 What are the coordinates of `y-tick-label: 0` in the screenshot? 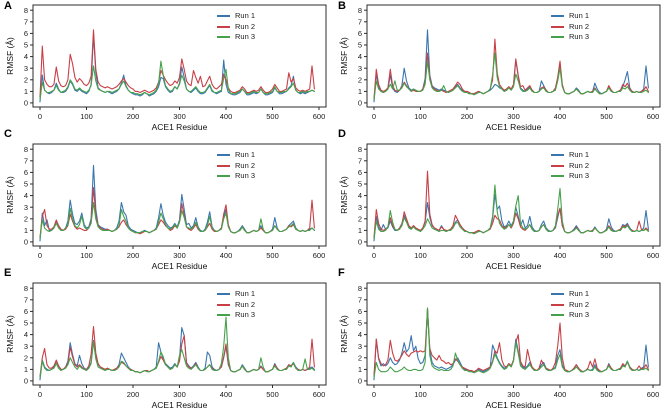 It's located at (360, 381).